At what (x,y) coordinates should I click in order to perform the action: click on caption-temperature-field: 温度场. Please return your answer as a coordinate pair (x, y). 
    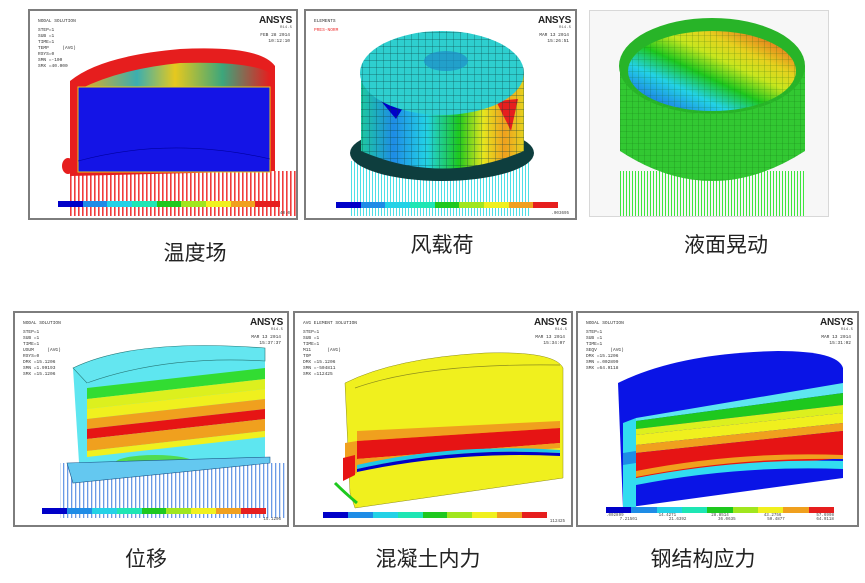
    Looking at the image, I should click on (195, 253).